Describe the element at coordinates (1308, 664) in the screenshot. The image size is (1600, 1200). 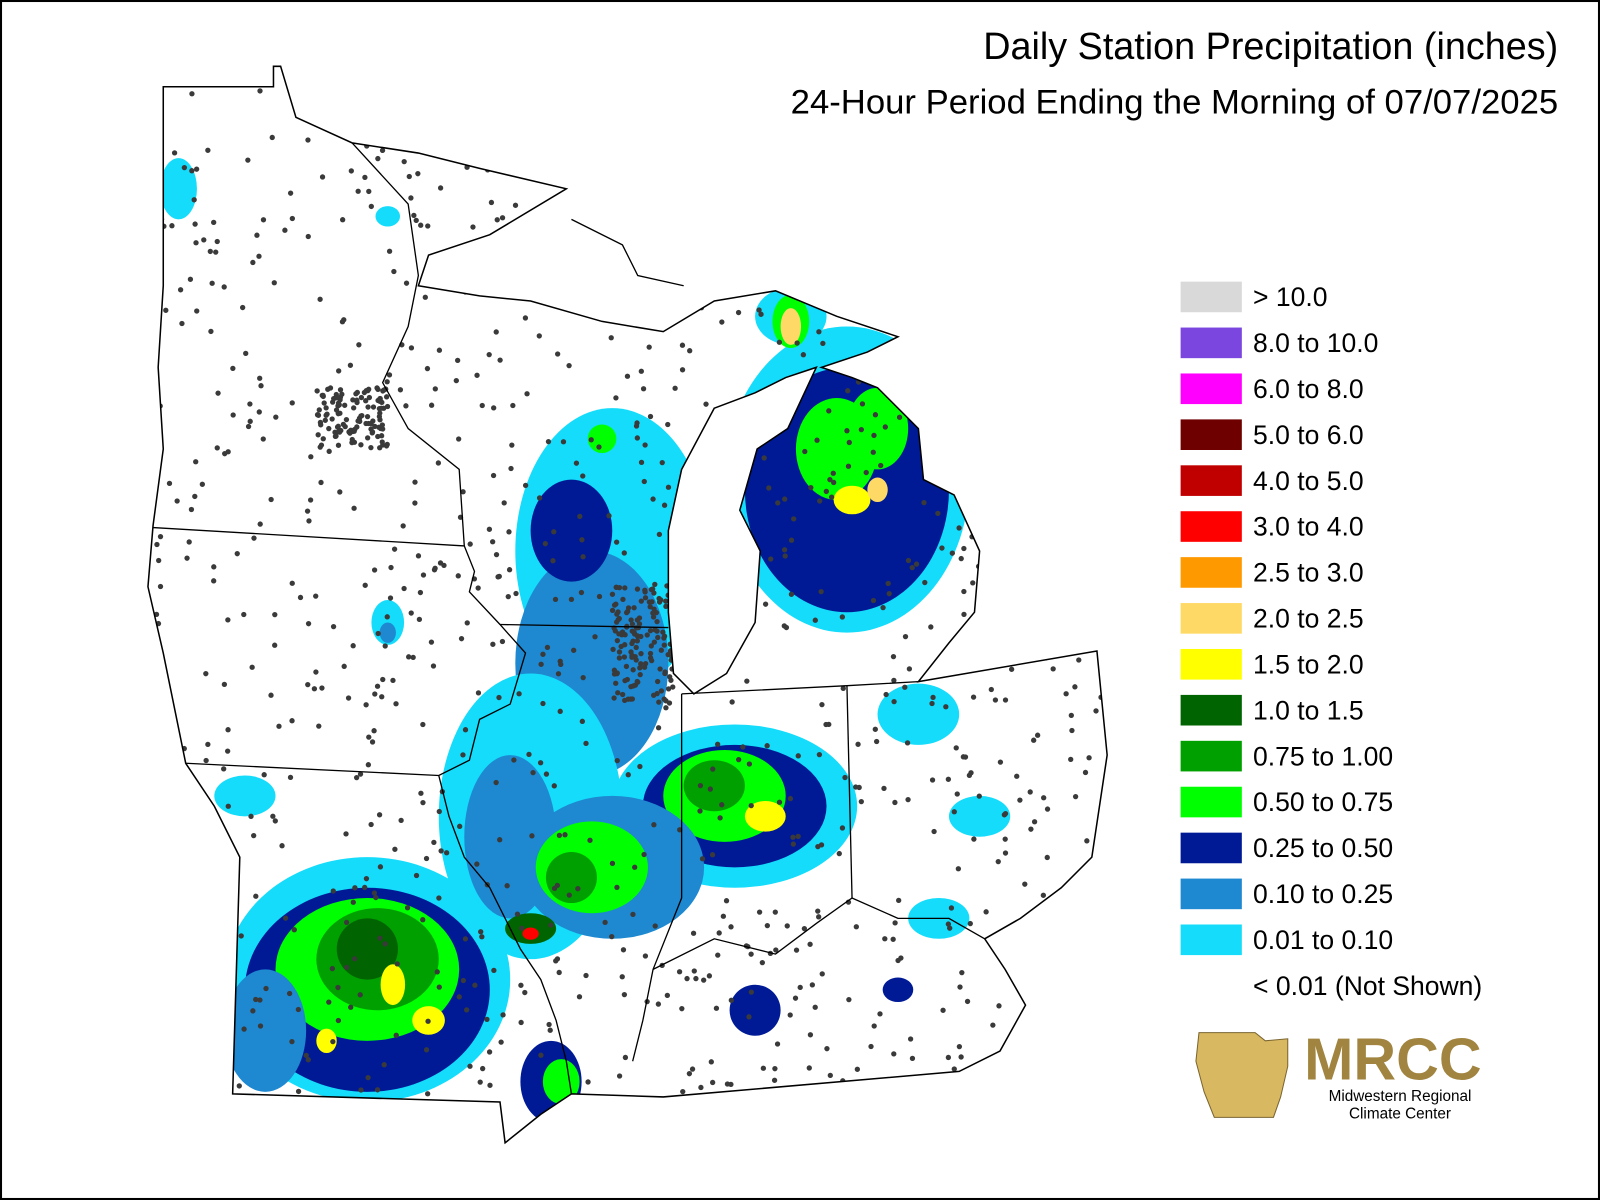
I see `legend-label: 1.5 to 2.0` at that location.